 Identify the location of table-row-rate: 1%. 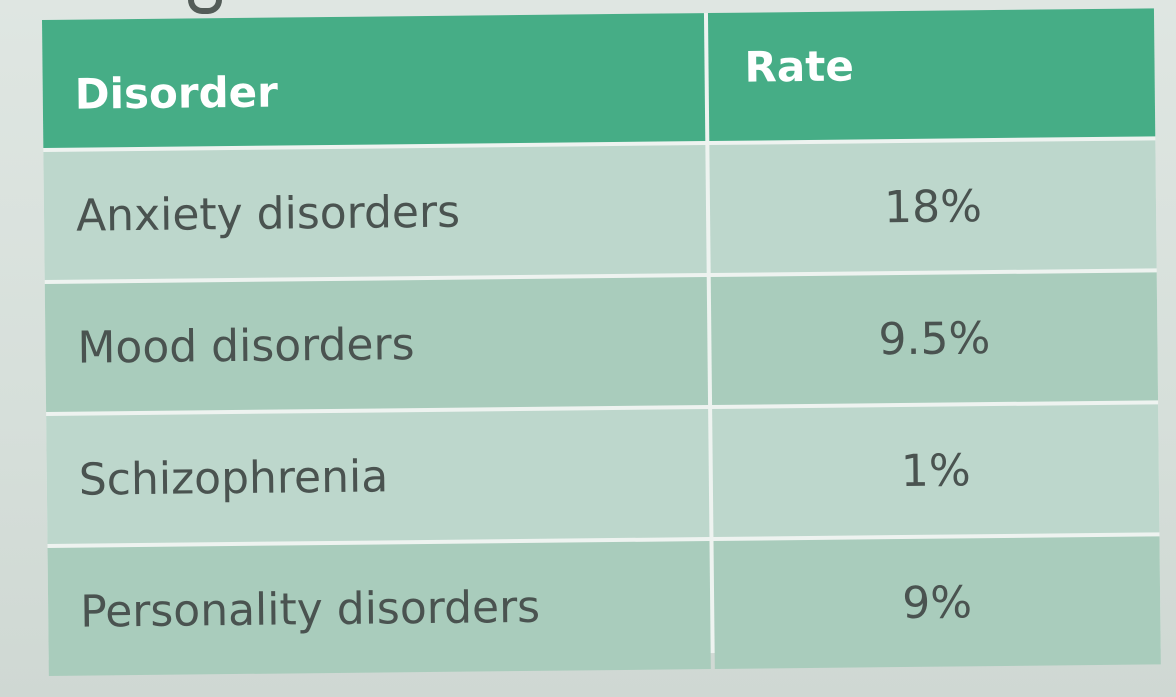
(936, 470).